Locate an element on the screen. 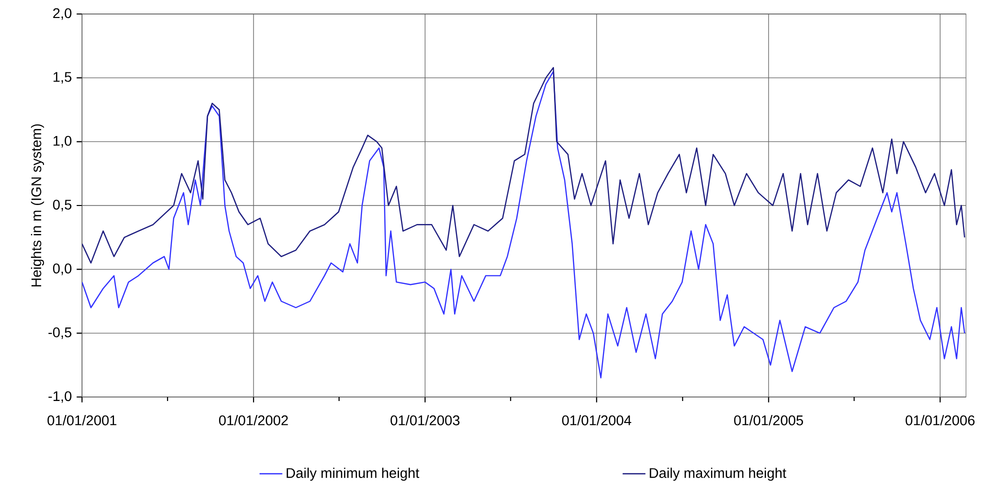 The height and width of the screenshot is (489, 982). x-tick-label: 01/01/2002 is located at coordinates (253, 420).